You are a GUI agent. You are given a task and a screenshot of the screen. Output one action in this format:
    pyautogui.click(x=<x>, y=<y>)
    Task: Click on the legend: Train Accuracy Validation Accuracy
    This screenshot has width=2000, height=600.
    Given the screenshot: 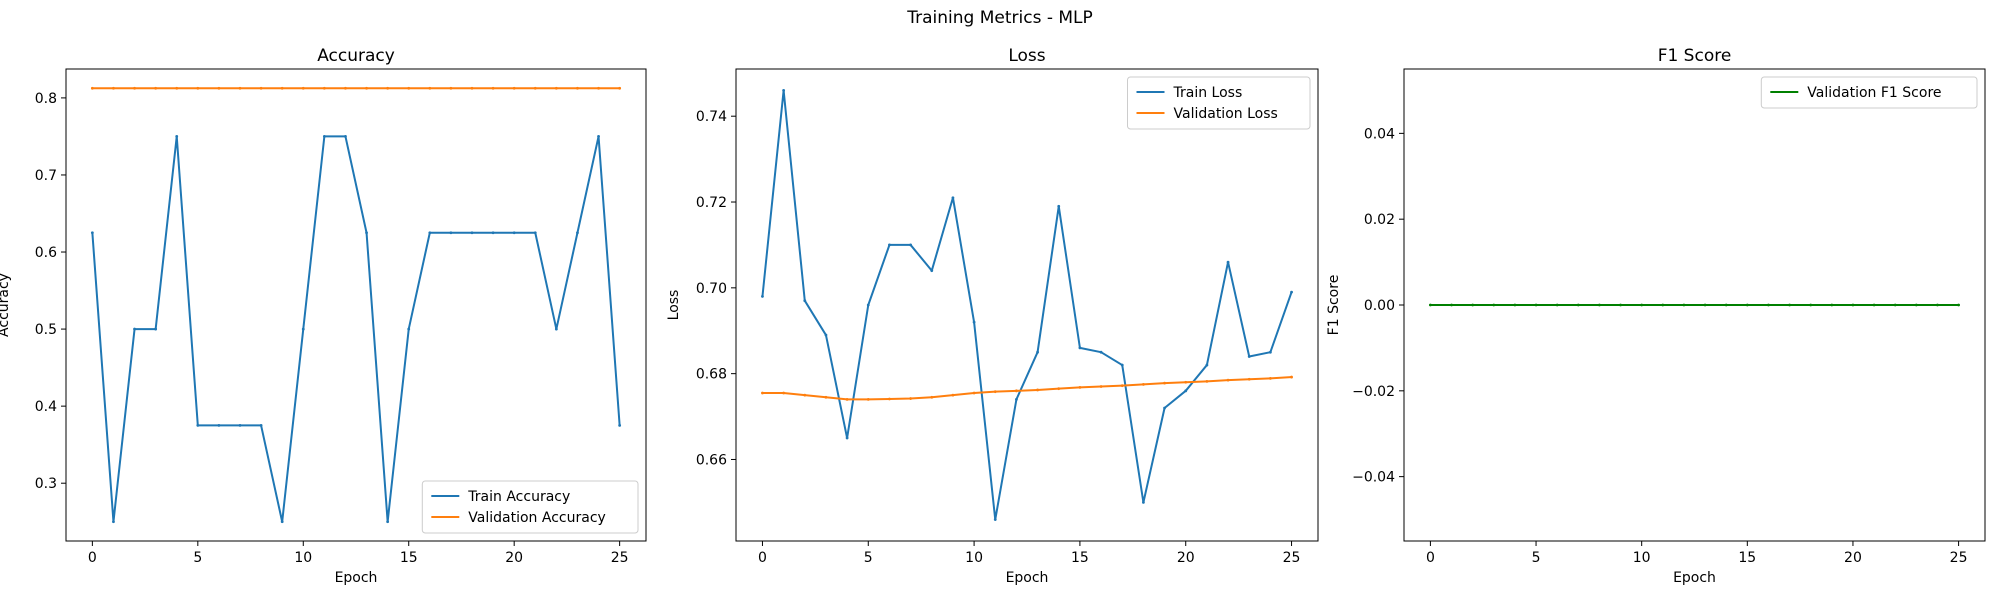 What is the action you would take?
    pyautogui.click(x=530, y=507)
    